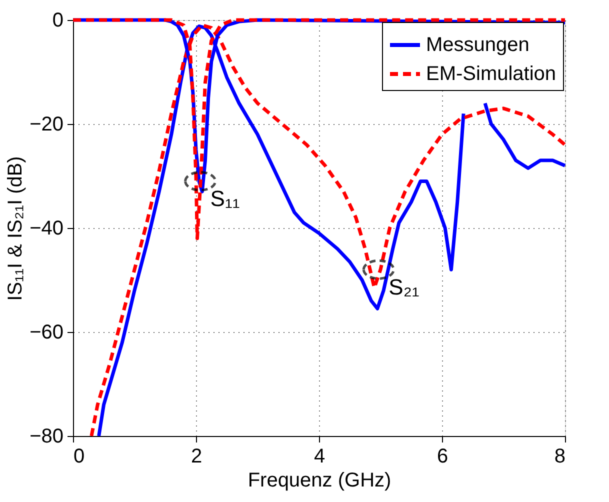 This screenshot has width=609, height=502. I want to click on y-tick-label: 0, so click(58, 21).